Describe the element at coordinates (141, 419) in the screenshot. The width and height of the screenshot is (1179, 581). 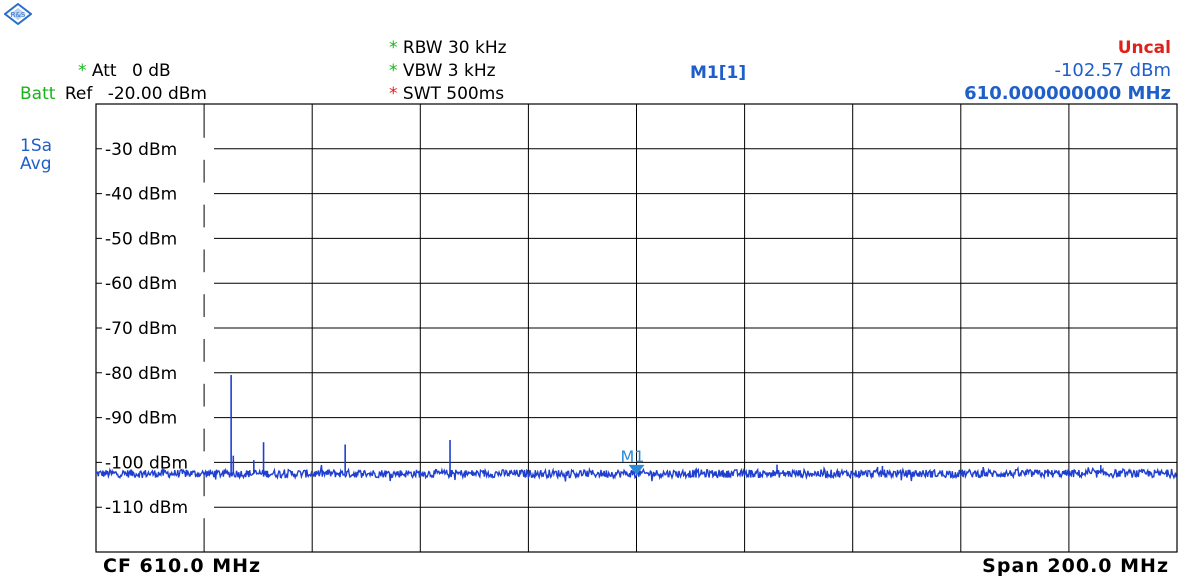
I see `y-tick-label: -90 dBm` at that location.